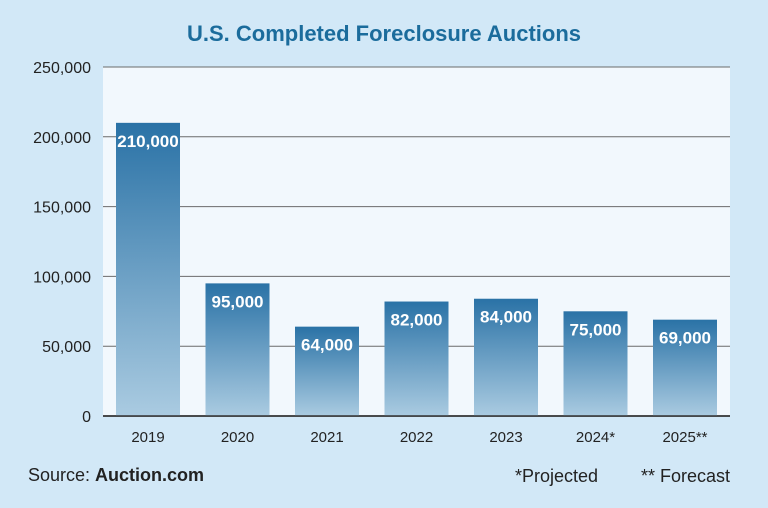  Describe the element at coordinates (86, 417) in the screenshot. I see `y-tick-label: 0` at that location.